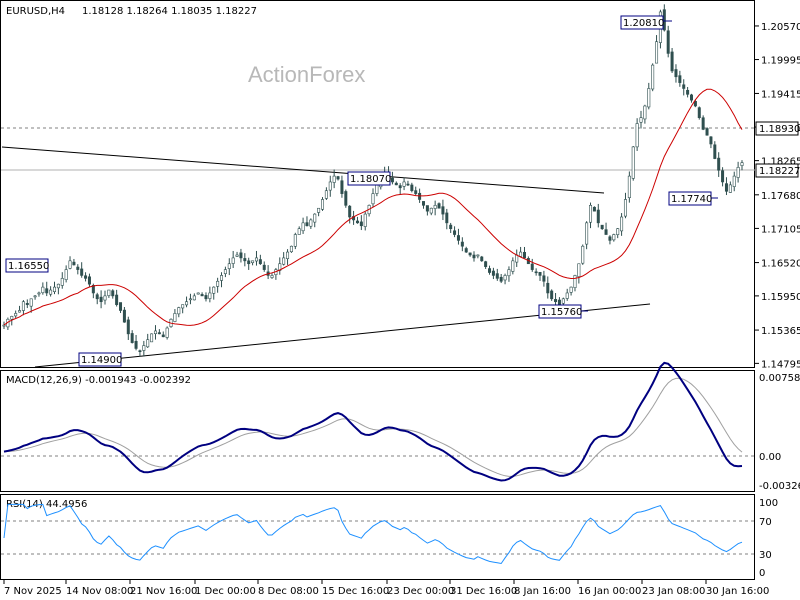  Describe the element at coordinates (765, 555) in the screenshot. I see `rsi-tick-30: 30` at that location.